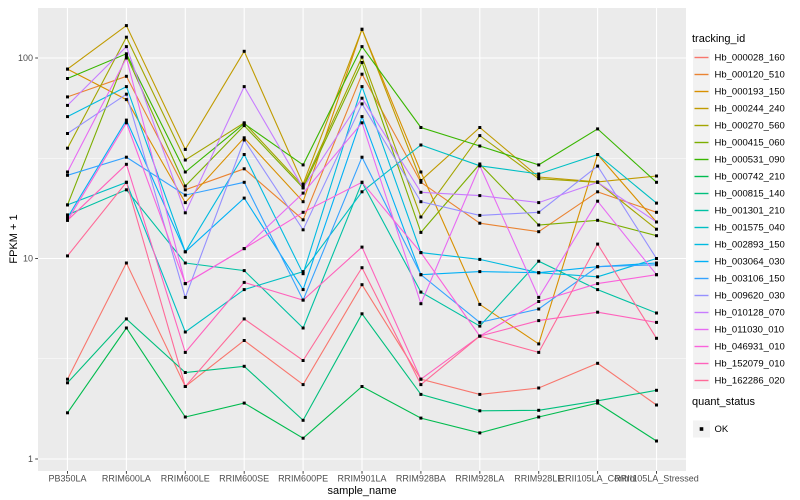  I want to click on legend-label: Hb_000531_090, so click(750, 160).